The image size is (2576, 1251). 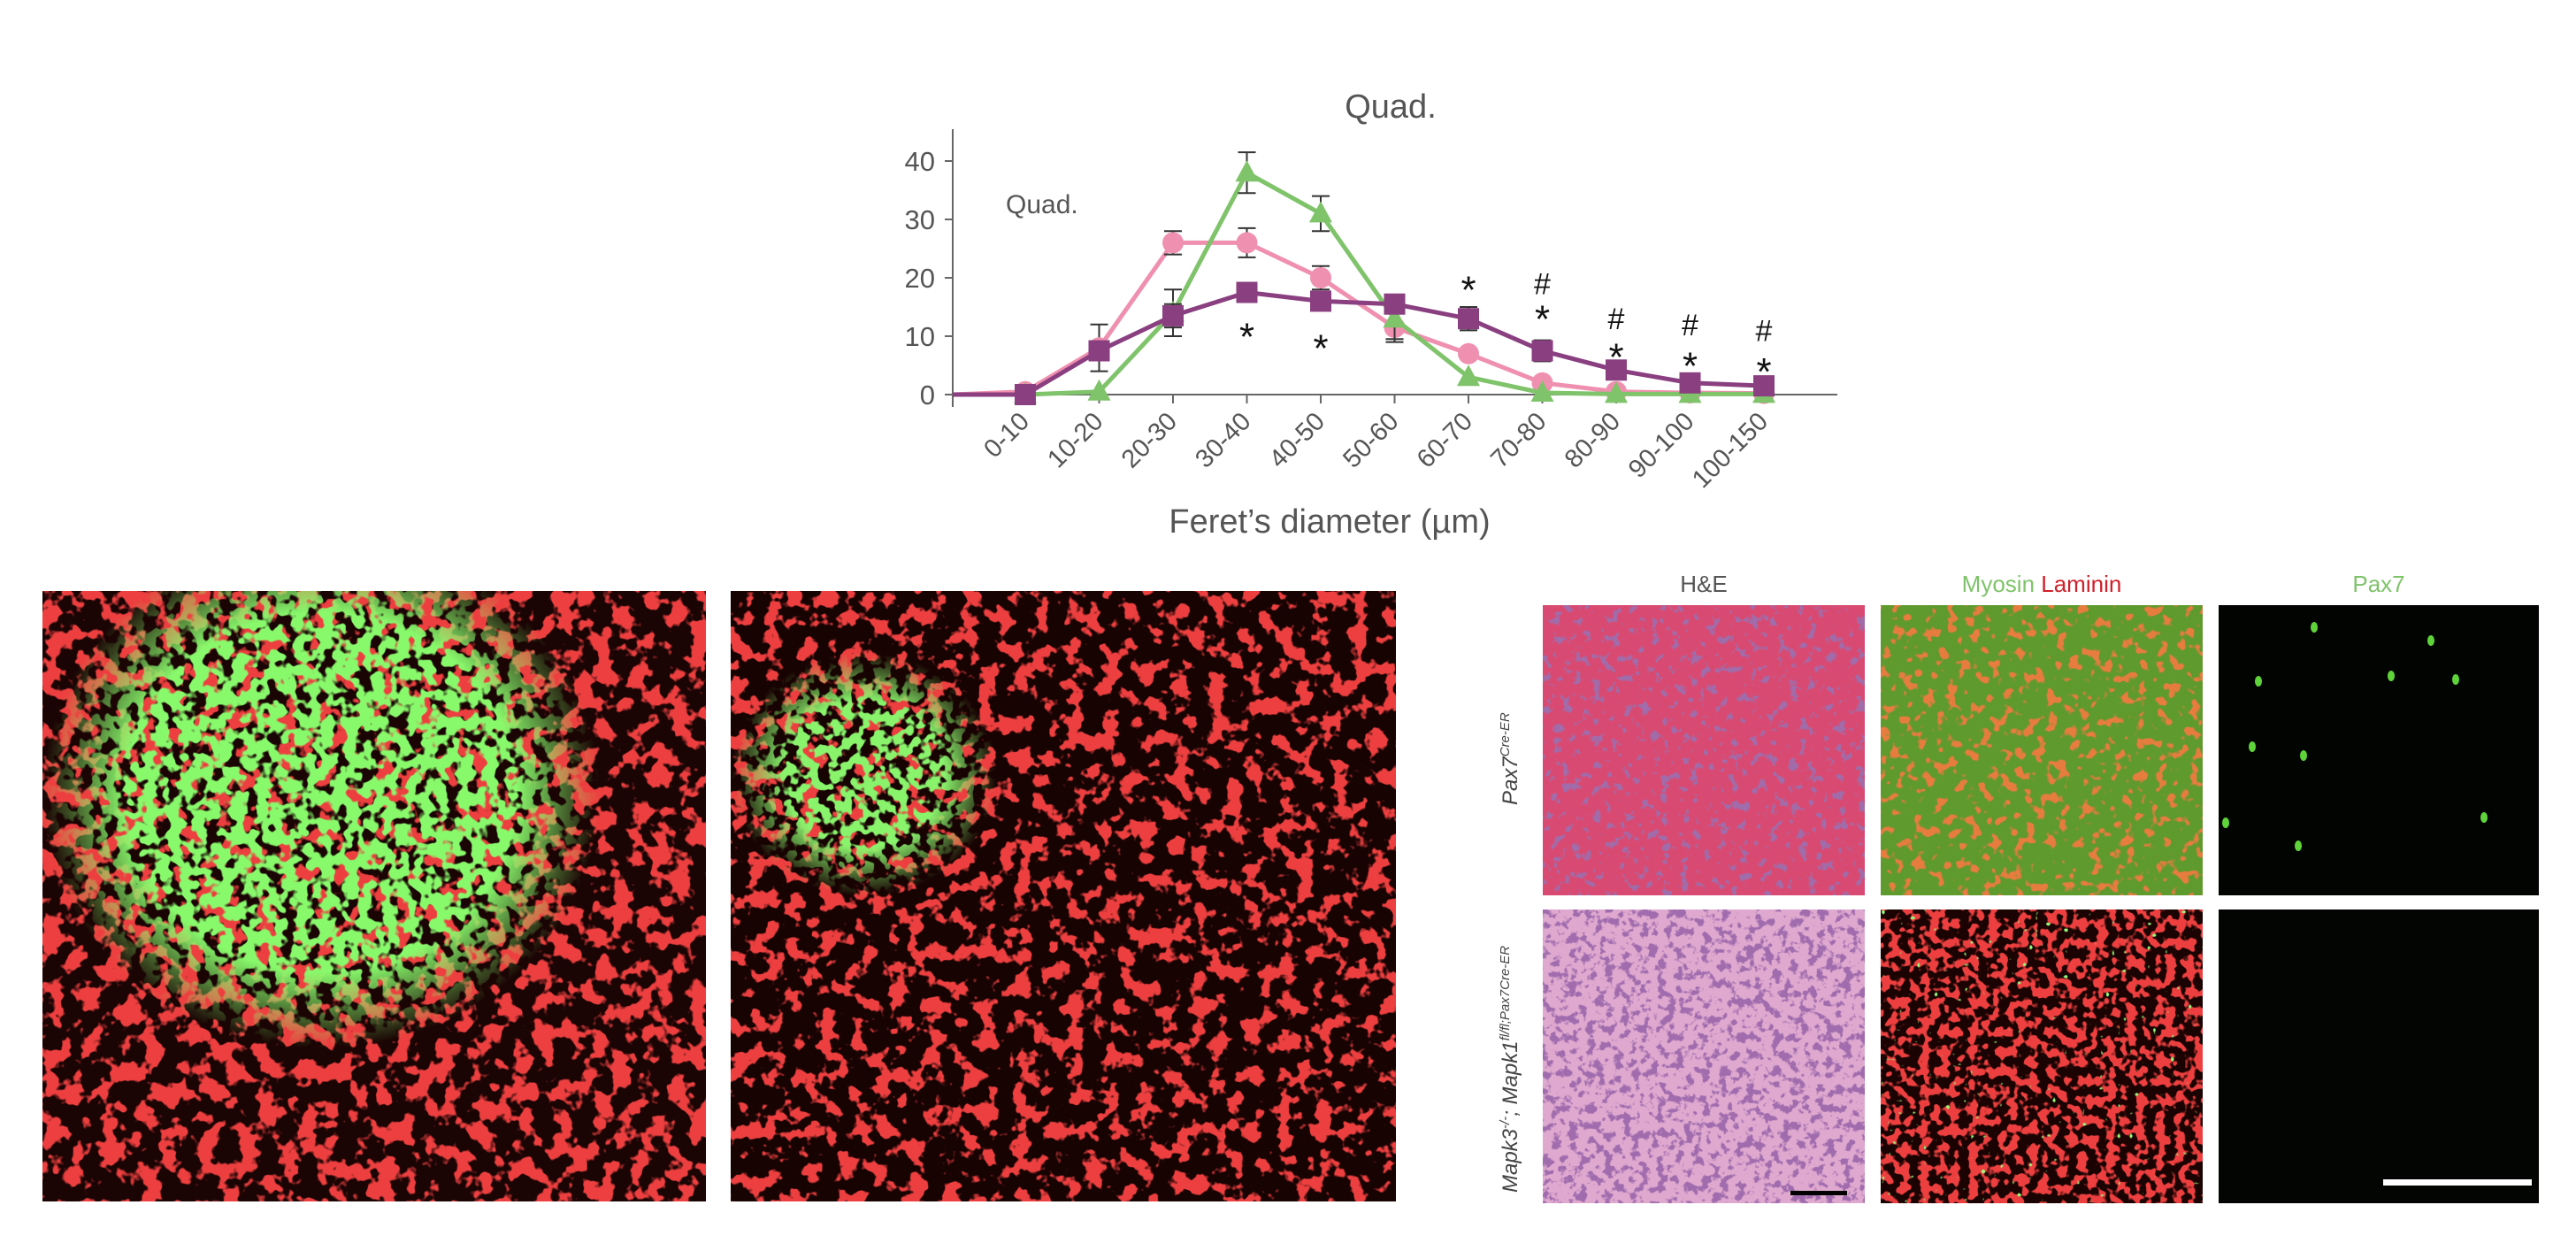 What do you see at coordinates (1371, 440) in the screenshot?
I see `x-tick-label: 50-60` at bounding box center [1371, 440].